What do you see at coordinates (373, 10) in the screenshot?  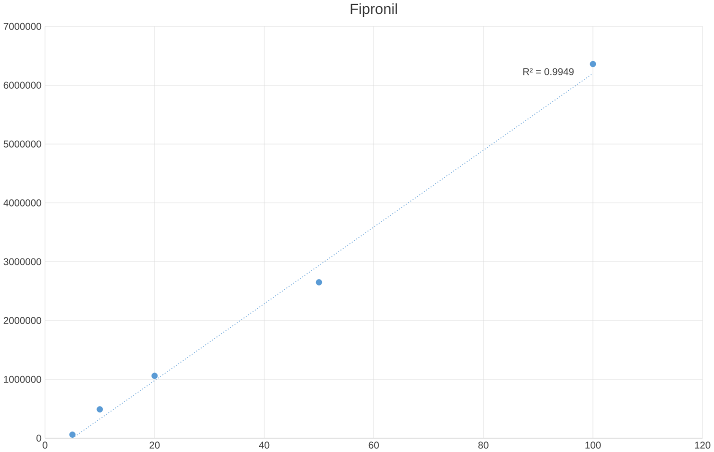 I see `chart-title: Fipronil` at bounding box center [373, 10].